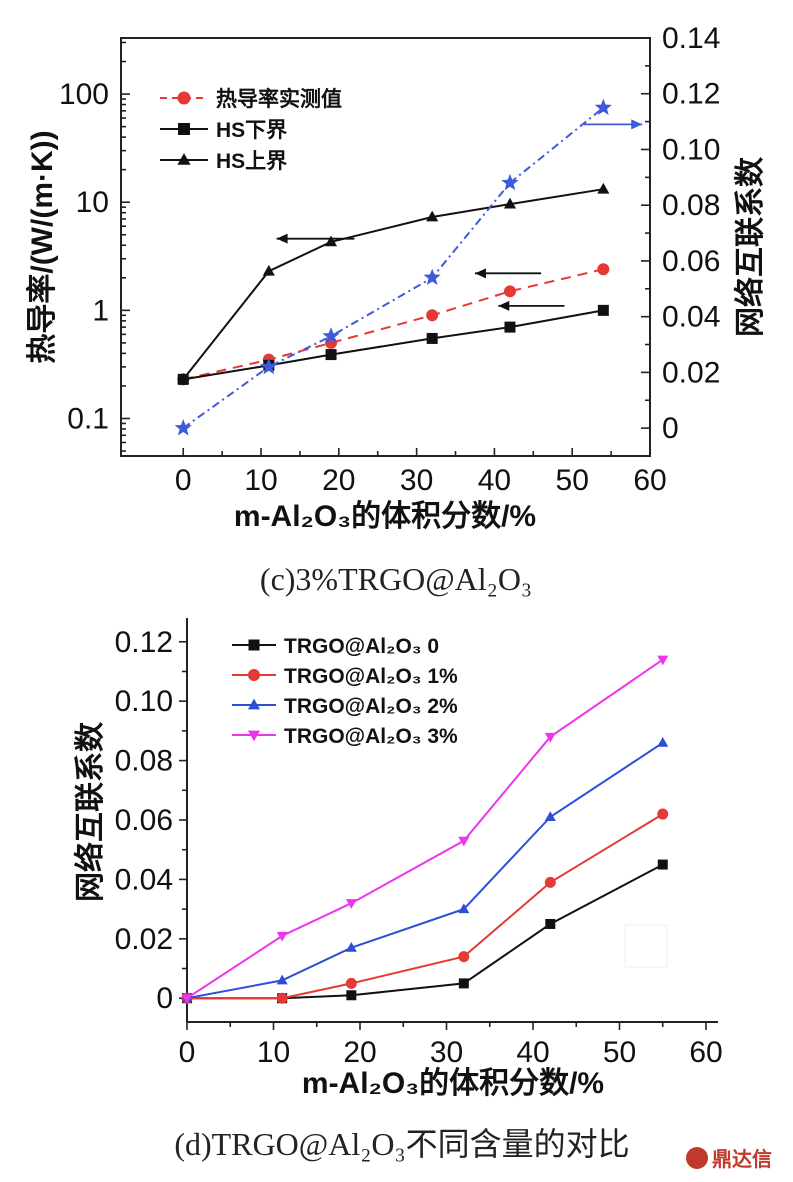 Image resolution: width=793 pixels, height=1182 pixels. I want to click on chart-d-legend-label: TRGO@Al₂O₃ 1%, so click(371, 676).